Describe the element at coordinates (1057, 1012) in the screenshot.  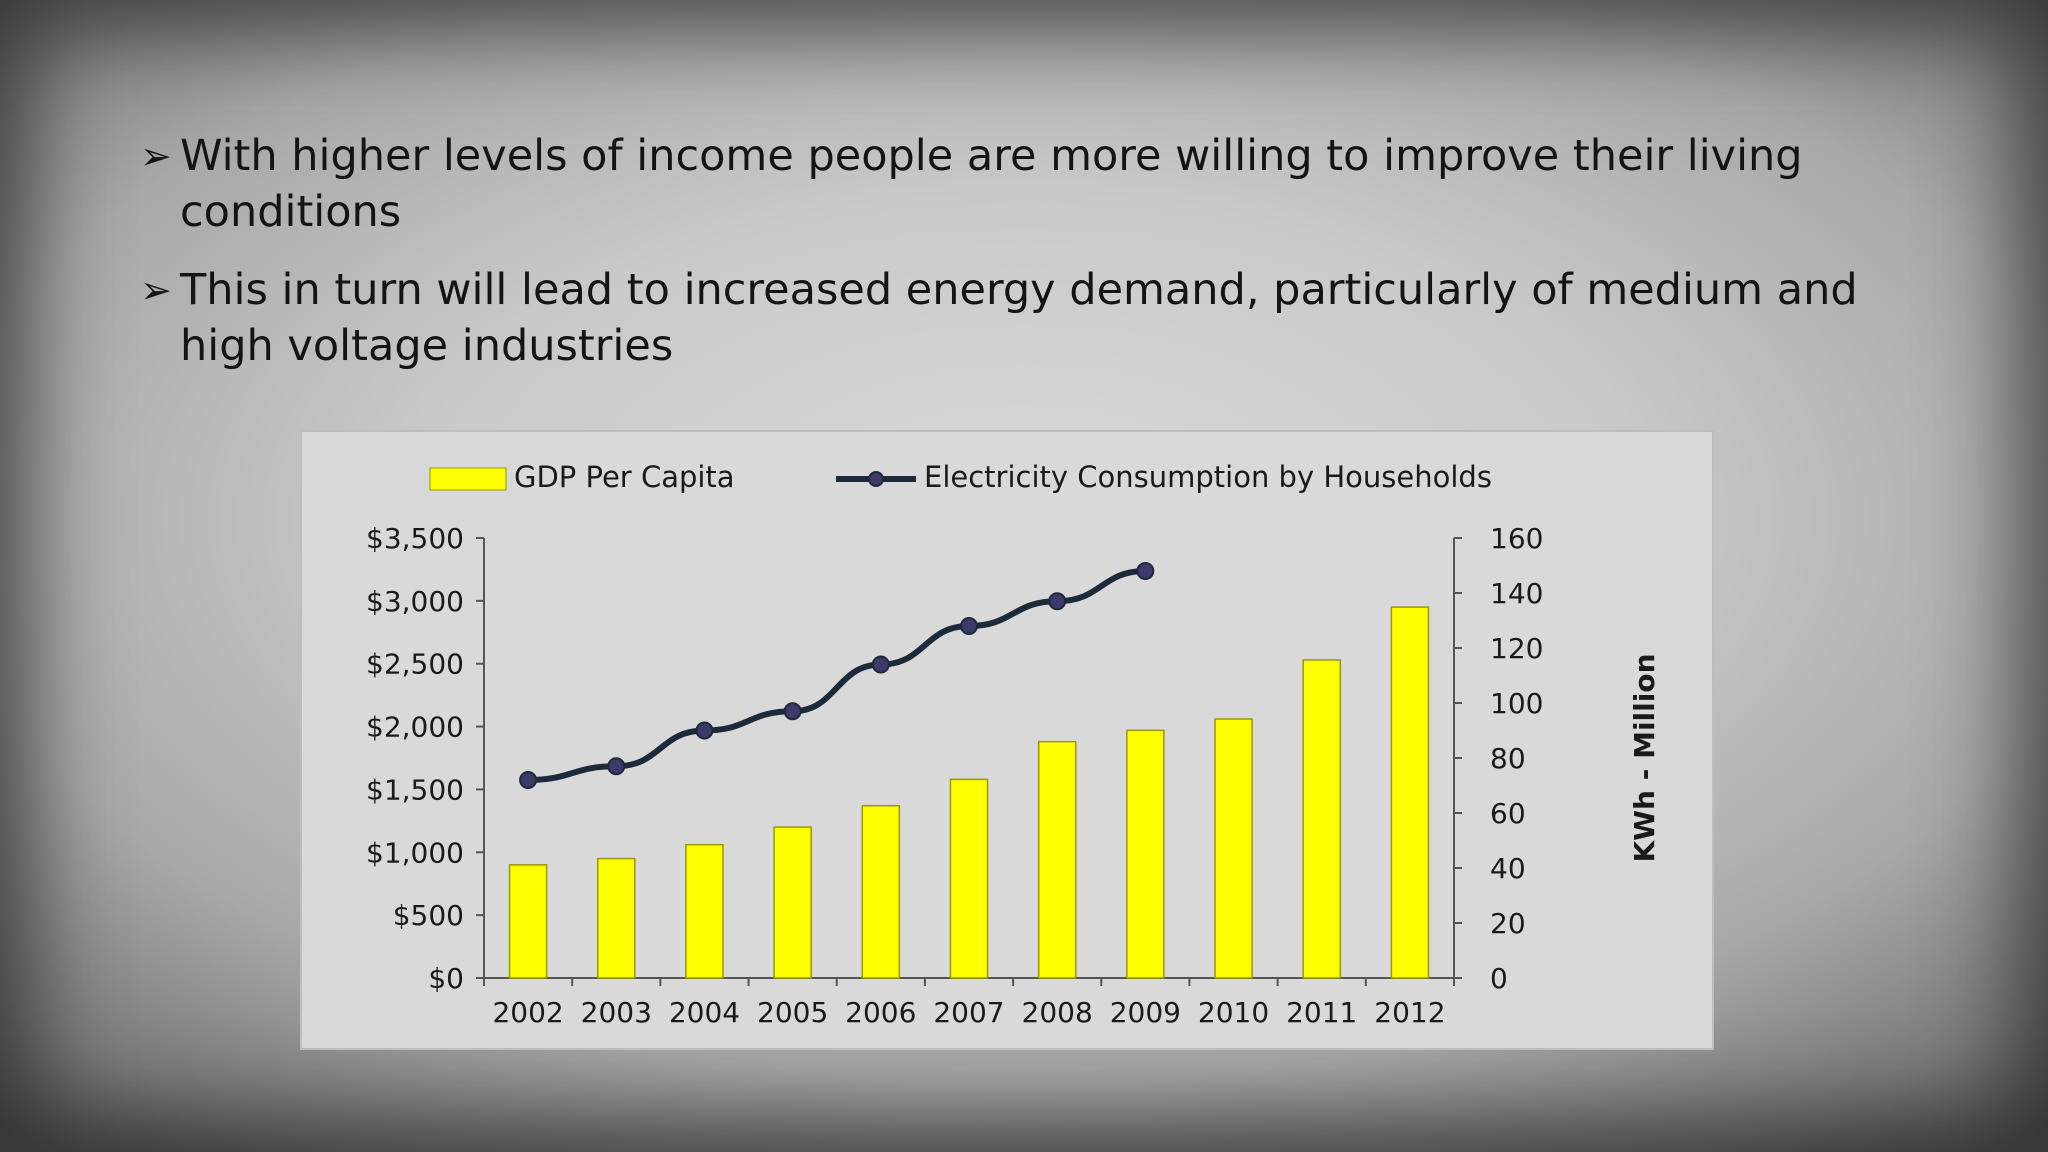
I see `x-tick-label: 2008` at that location.